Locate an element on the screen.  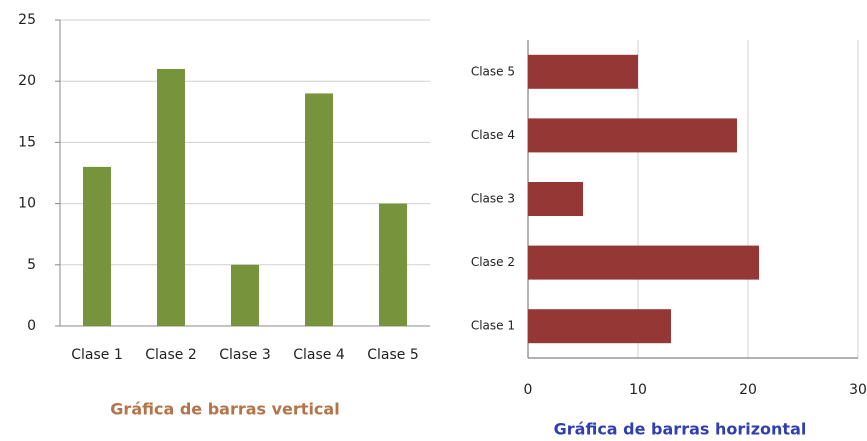
x-tick-label: Clase 2 is located at coordinates (171, 355).